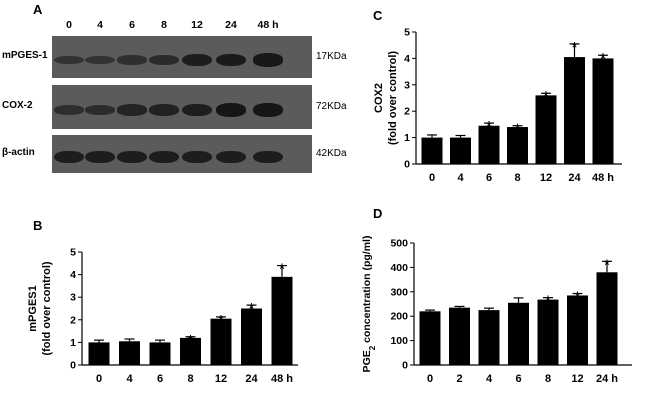 This screenshot has height=408, width=650. I want to click on y-tick-label: 100, so click(399, 341).